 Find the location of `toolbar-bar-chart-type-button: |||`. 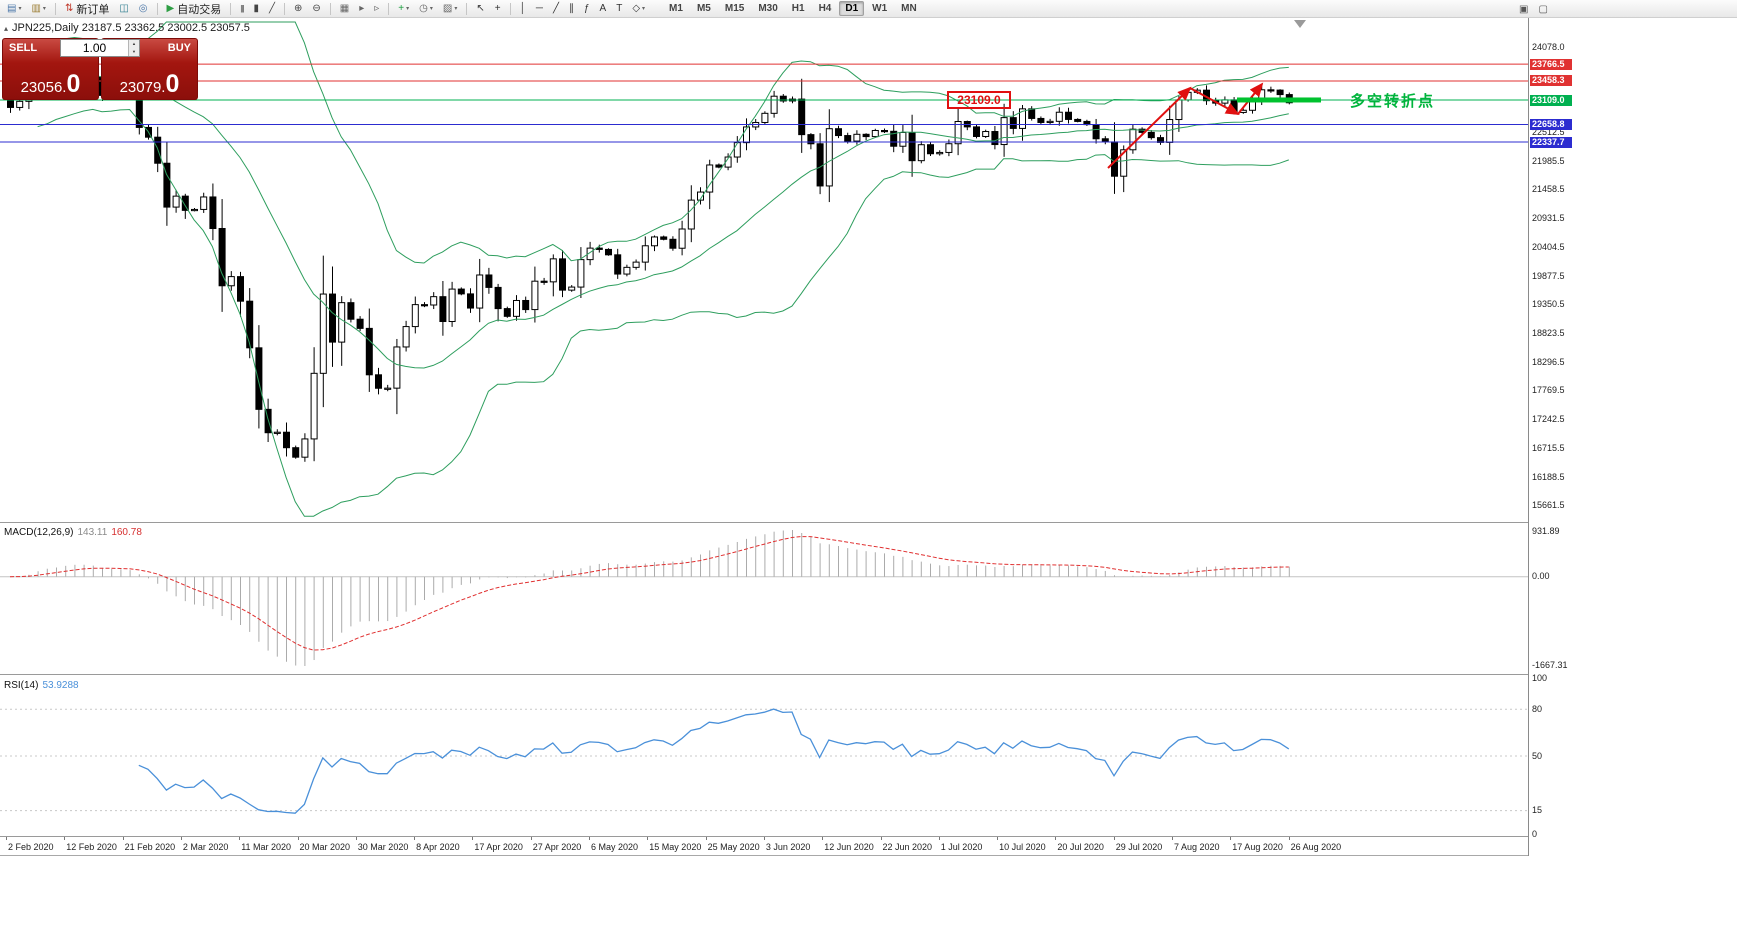

toolbar-bar-chart-type-button: ||| is located at coordinates (241, 9).